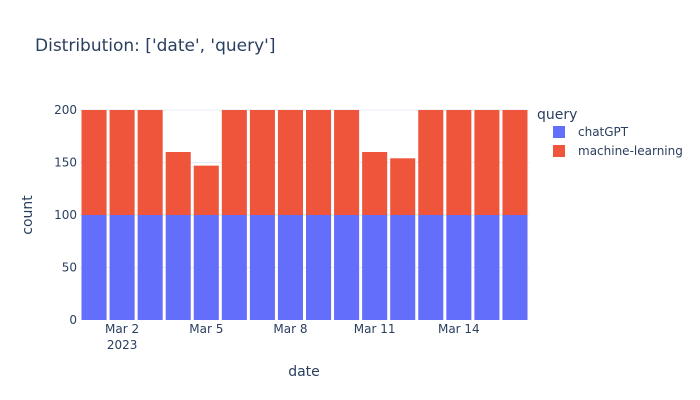 Image resolution: width=700 pixels, height=400 pixels. Describe the element at coordinates (65, 110) in the screenshot. I see `y-tick-label: 200` at that location.